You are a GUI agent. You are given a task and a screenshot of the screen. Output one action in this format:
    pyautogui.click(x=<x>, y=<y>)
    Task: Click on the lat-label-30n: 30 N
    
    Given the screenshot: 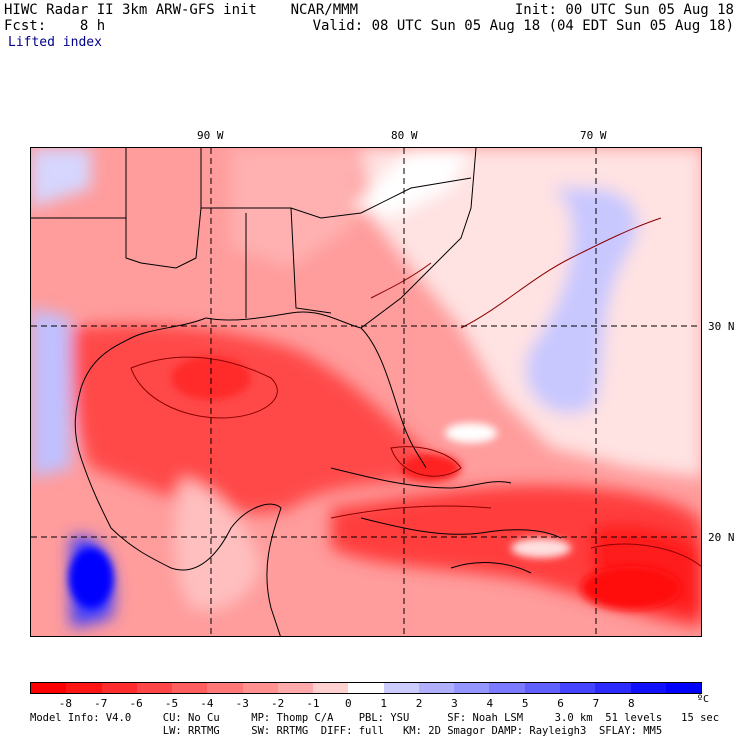 What is the action you would take?
    pyautogui.click(x=721, y=326)
    